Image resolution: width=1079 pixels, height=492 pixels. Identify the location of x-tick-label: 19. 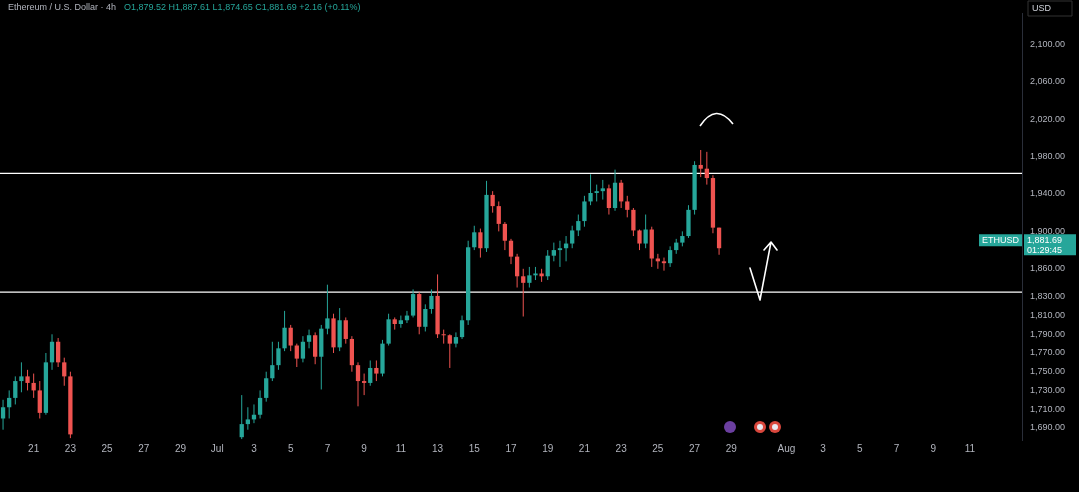
(548, 448).